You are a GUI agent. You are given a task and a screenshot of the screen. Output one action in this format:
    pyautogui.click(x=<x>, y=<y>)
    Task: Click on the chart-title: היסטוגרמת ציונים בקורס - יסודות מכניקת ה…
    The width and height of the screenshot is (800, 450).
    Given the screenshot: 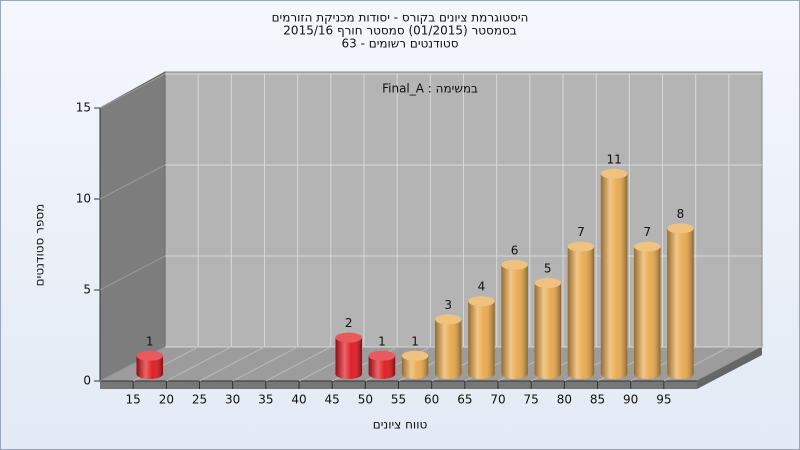 What is the action you would take?
    pyautogui.click(x=400, y=18)
    